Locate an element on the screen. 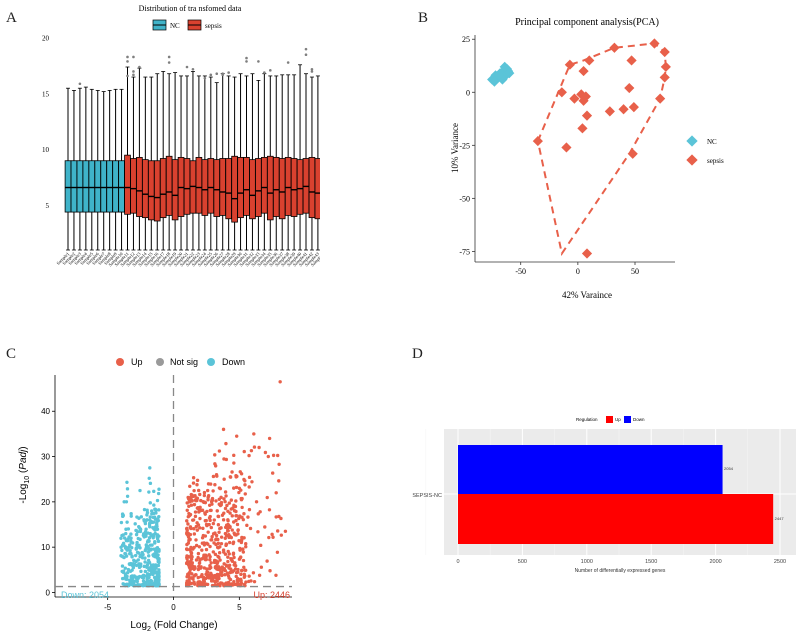 This screenshot has width=798, height=639. box-sample15 is located at coordinates (151, 190).